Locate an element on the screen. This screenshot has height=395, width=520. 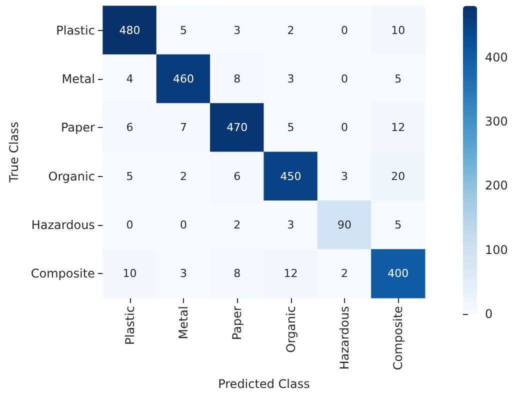
x-tick-label: Plastic is located at coordinates (129, 325).